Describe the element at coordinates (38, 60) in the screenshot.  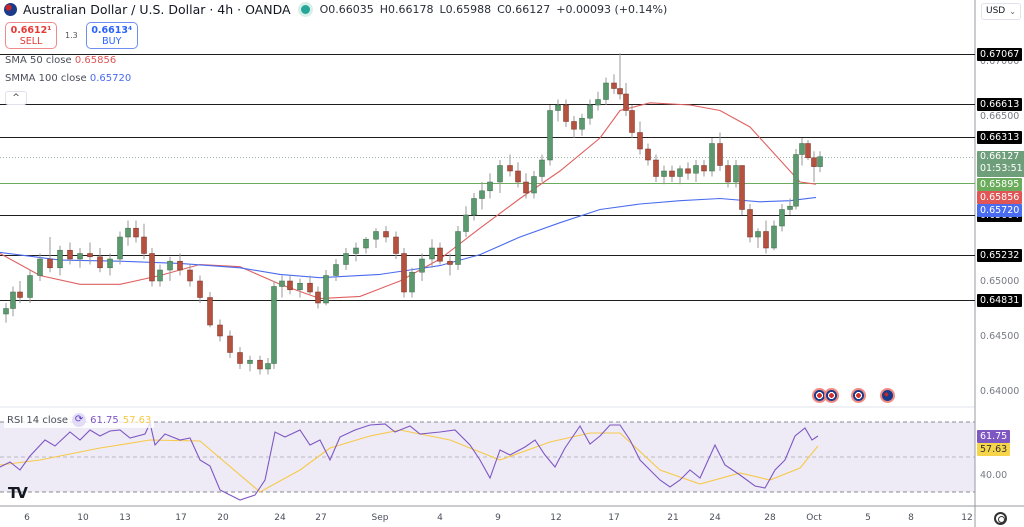
I see `sma-label: SMA 50 close` at that location.